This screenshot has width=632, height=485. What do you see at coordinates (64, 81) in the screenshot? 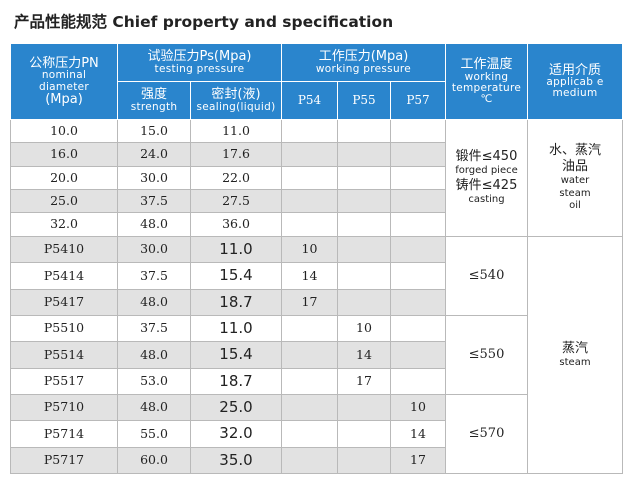
I see `header-nominal-pressure: 公称压力PN nominal diameter (Mpa)` at bounding box center [64, 81].